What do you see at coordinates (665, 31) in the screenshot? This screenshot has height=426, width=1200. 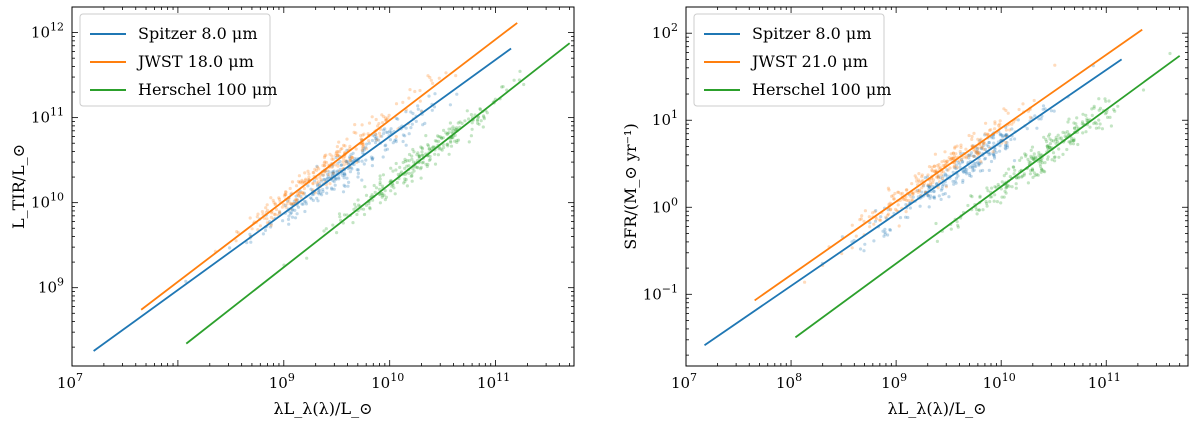 I see `y-tick-label: 102` at bounding box center [665, 31].